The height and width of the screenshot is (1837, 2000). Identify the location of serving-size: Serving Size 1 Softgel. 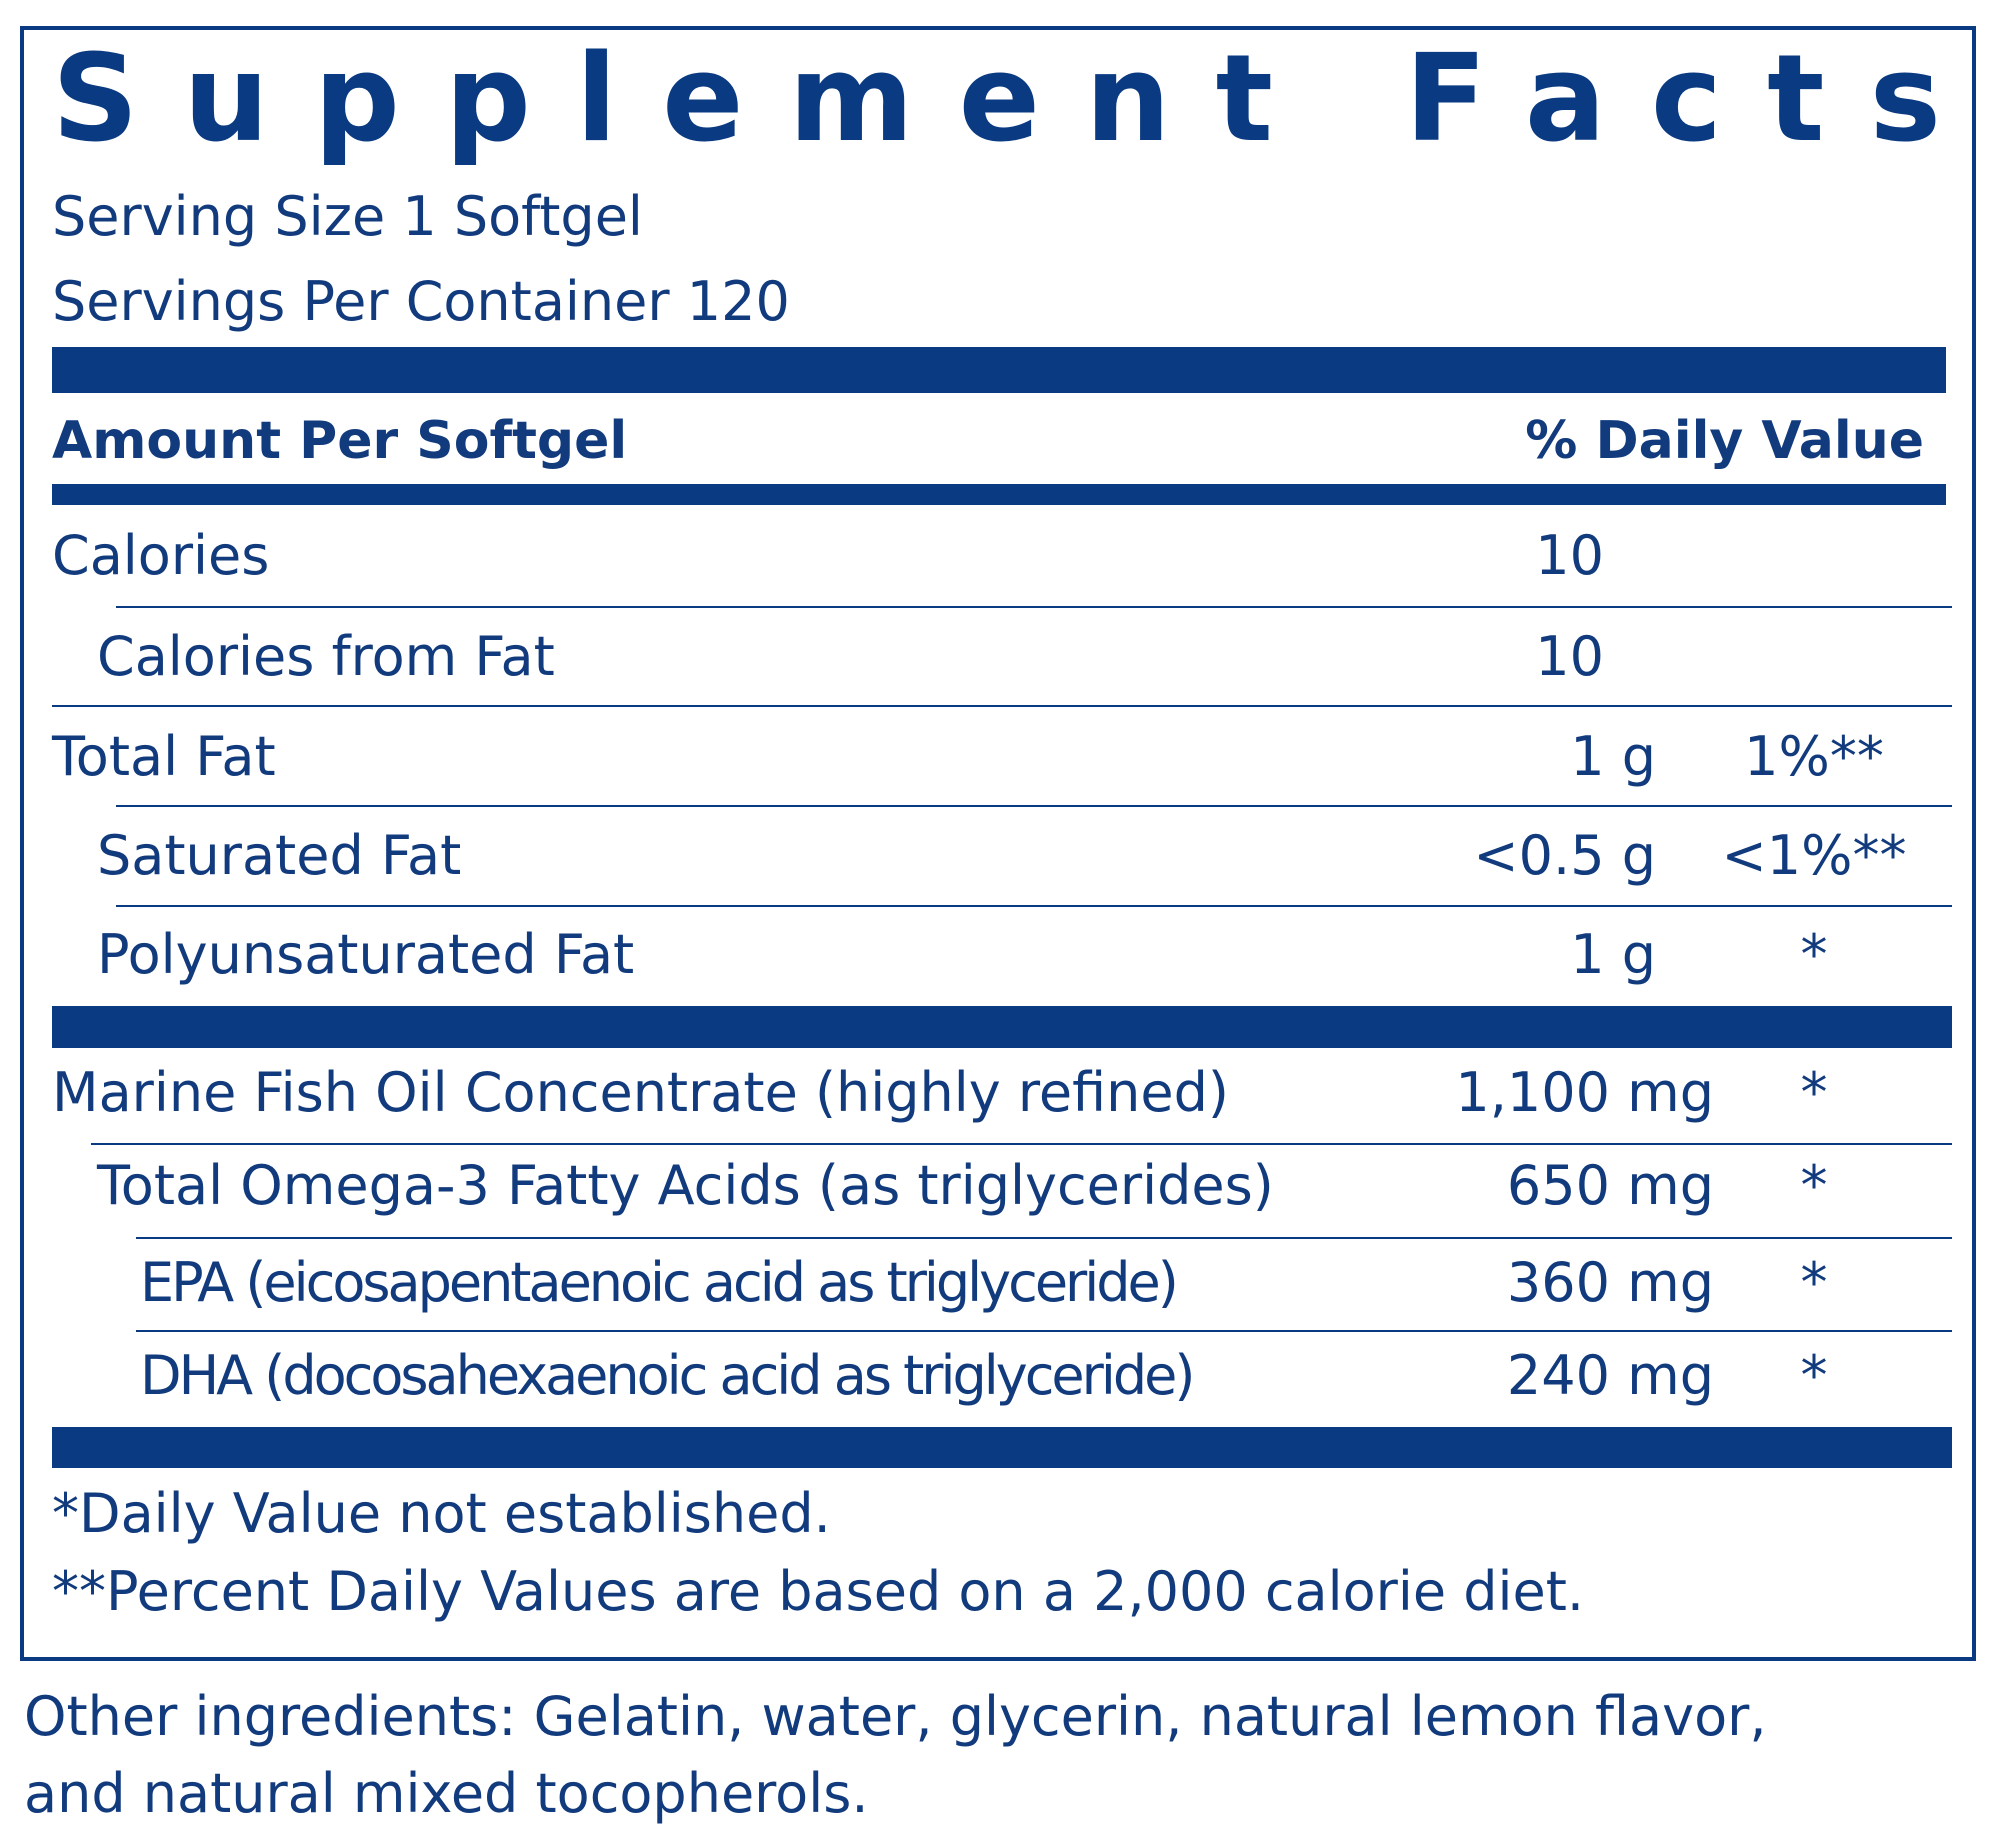
(347, 216).